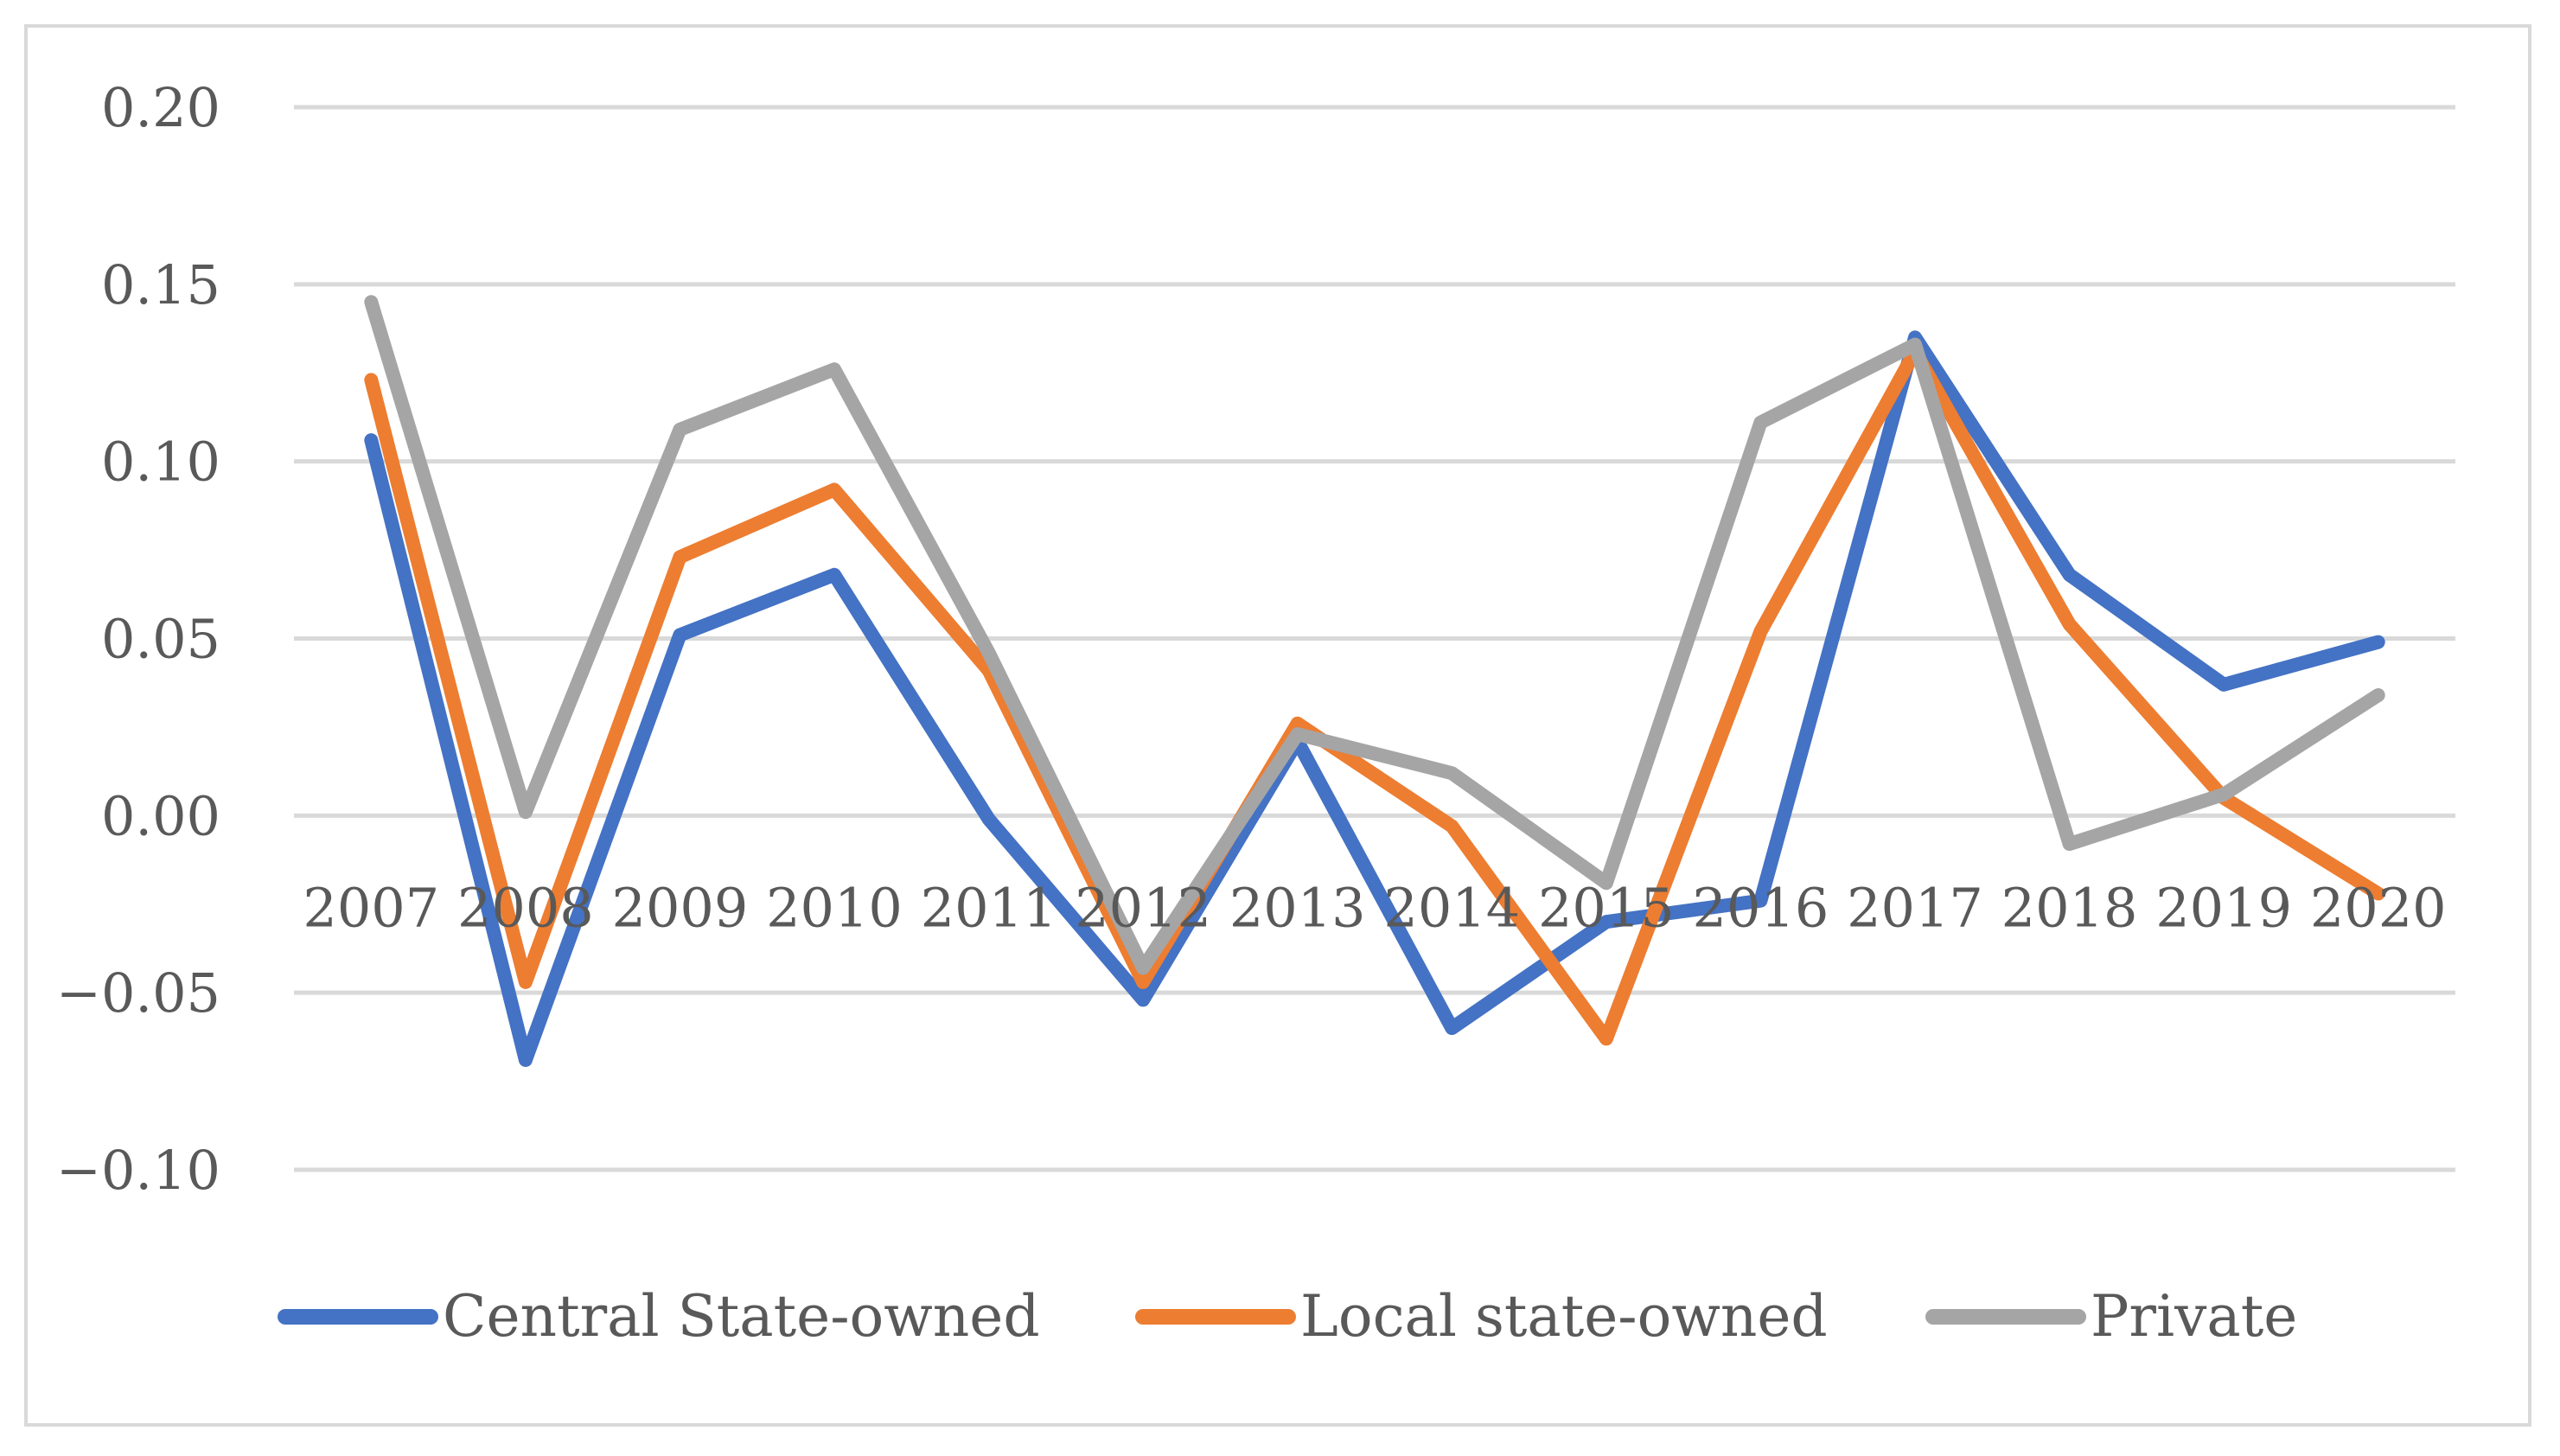 The width and height of the screenshot is (2560, 1456). I want to click on y-tick-label: 0.10, so click(160, 463).